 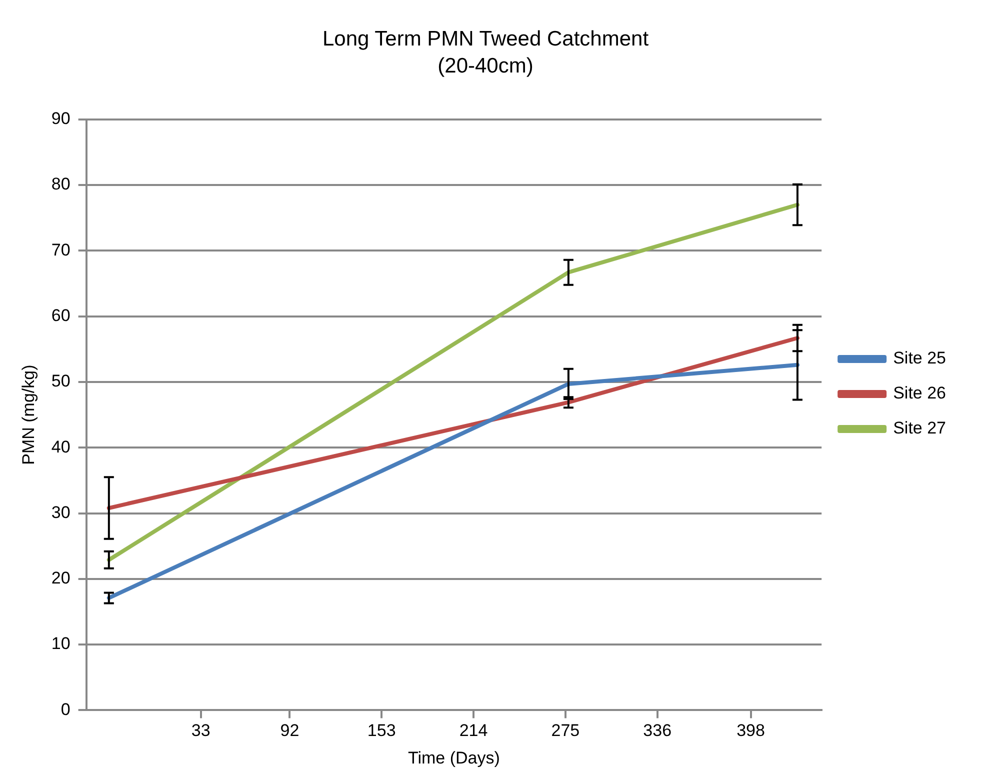 What do you see at coordinates (200, 730) in the screenshot?
I see `x-tick-label: 33` at bounding box center [200, 730].